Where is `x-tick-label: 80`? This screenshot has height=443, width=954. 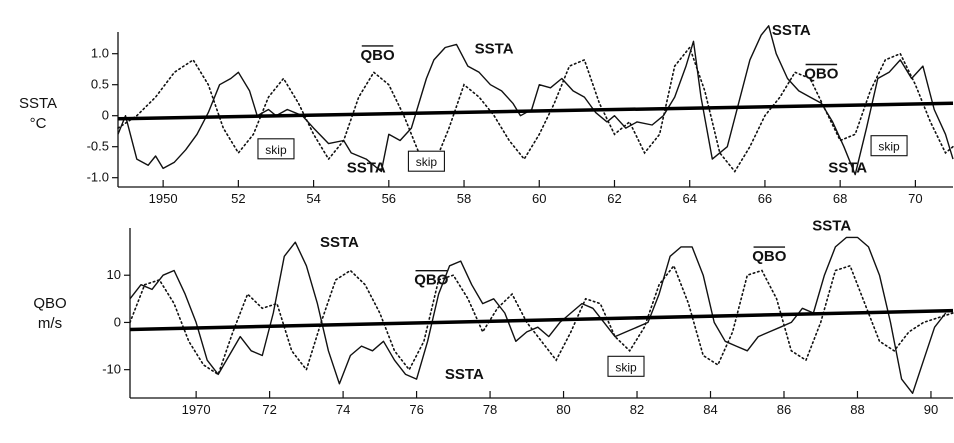
x-tick-label: 80 is located at coordinates (563, 409).